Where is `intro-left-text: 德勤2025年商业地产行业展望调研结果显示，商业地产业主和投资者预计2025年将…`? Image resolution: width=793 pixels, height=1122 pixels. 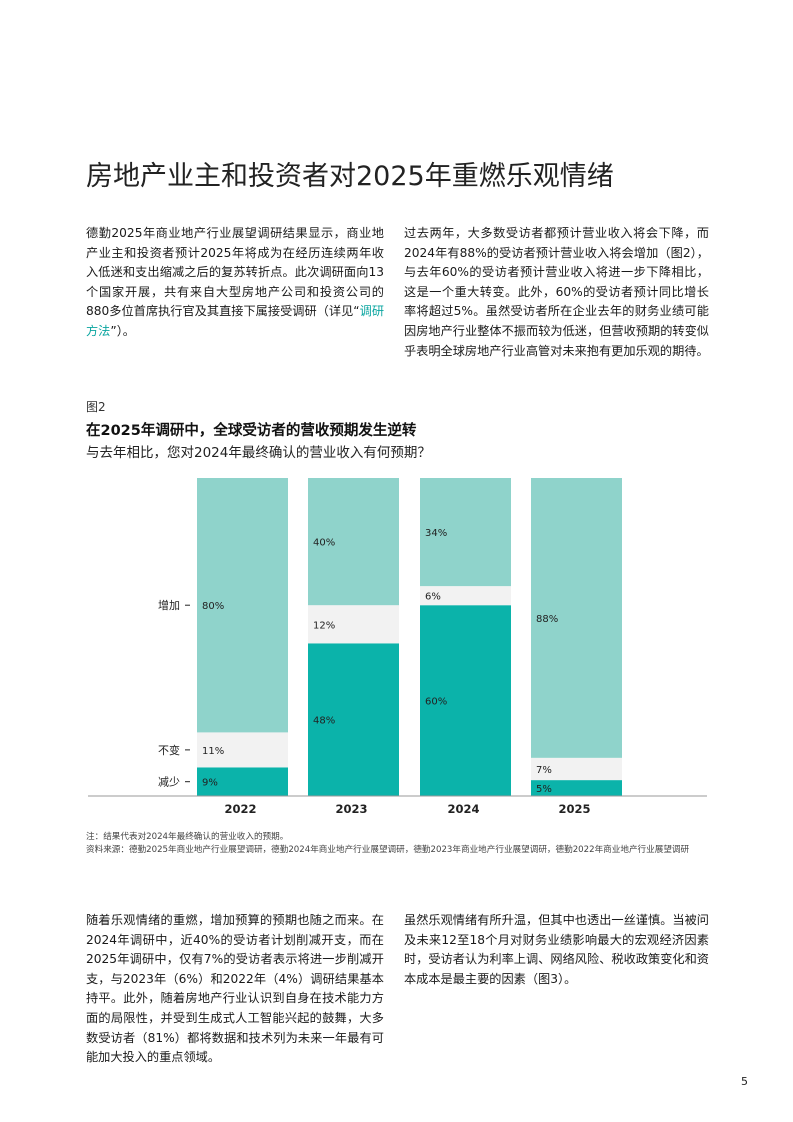
intro-left-text: 德勤2025年商业地产行业展望调研结果显示，商业地产业主和投资者预计2025年将… is located at coordinates (235, 272).